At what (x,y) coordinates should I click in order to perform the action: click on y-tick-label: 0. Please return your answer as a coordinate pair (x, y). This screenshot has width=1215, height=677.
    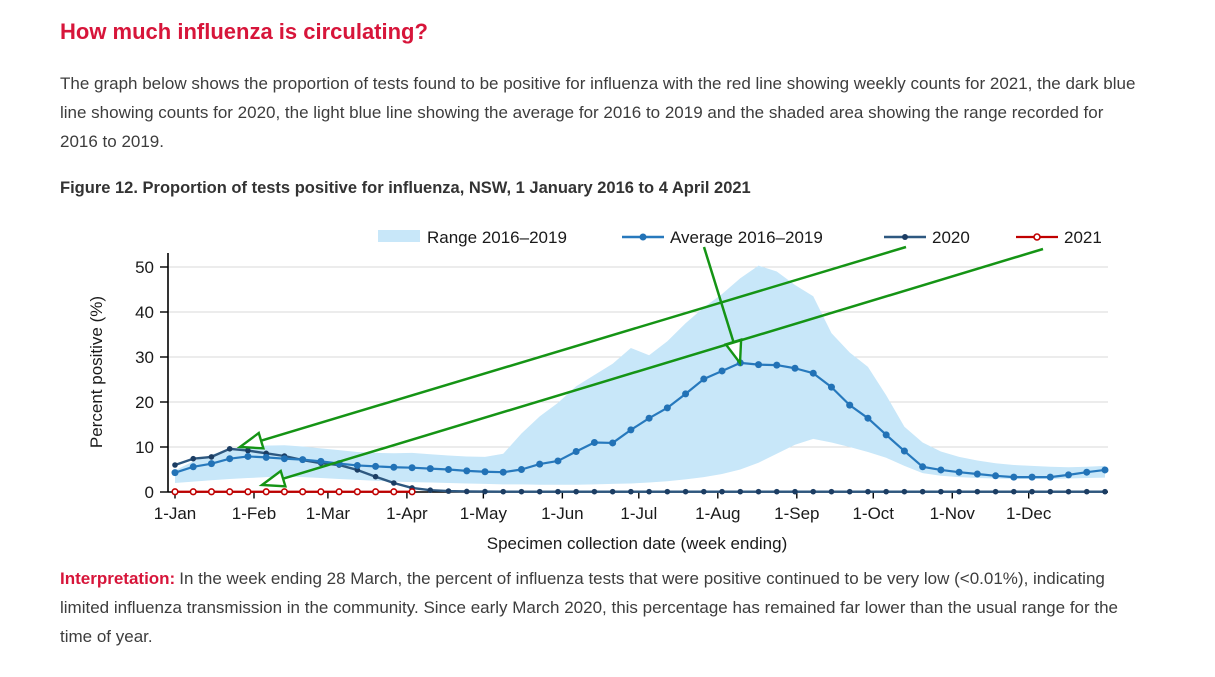
    Looking at the image, I should click on (149, 492).